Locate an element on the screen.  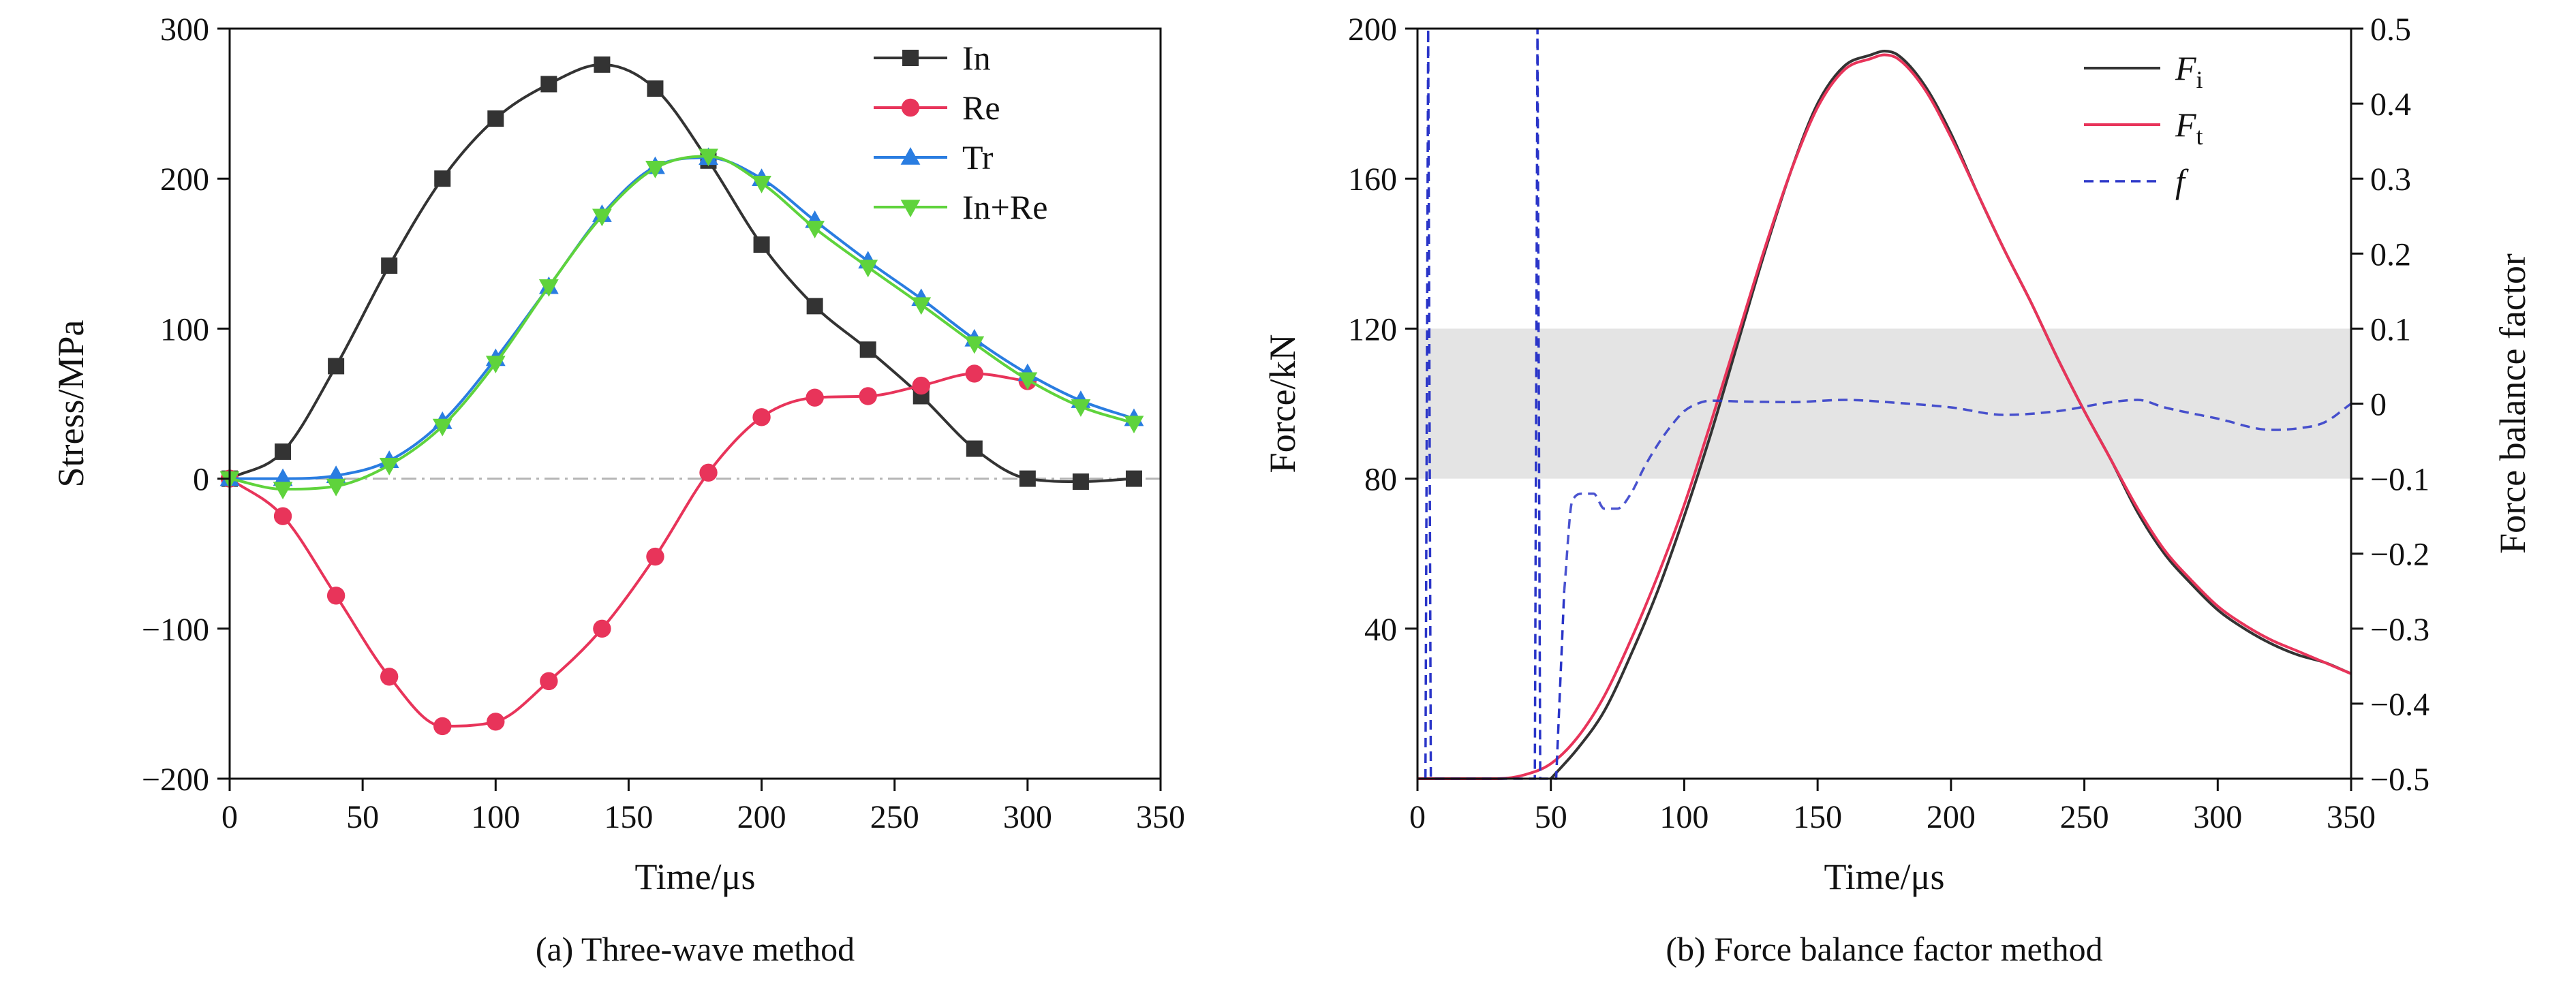
y2-tick-label: −0.2 is located at coordinates (2399, 555).